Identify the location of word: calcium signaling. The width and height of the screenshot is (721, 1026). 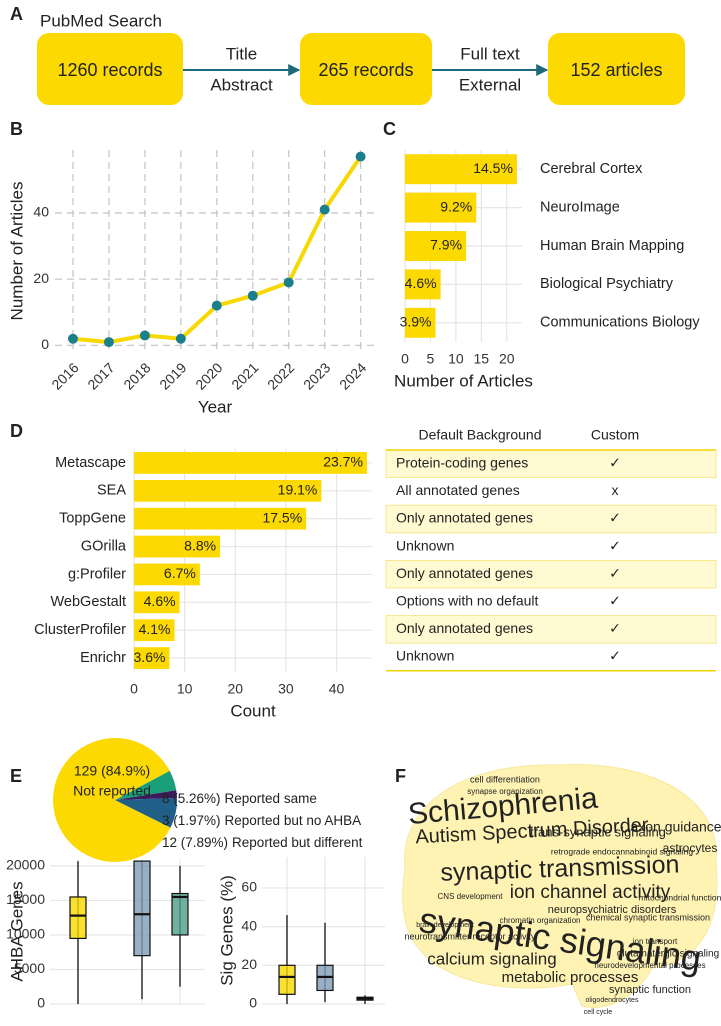
(491, 958).